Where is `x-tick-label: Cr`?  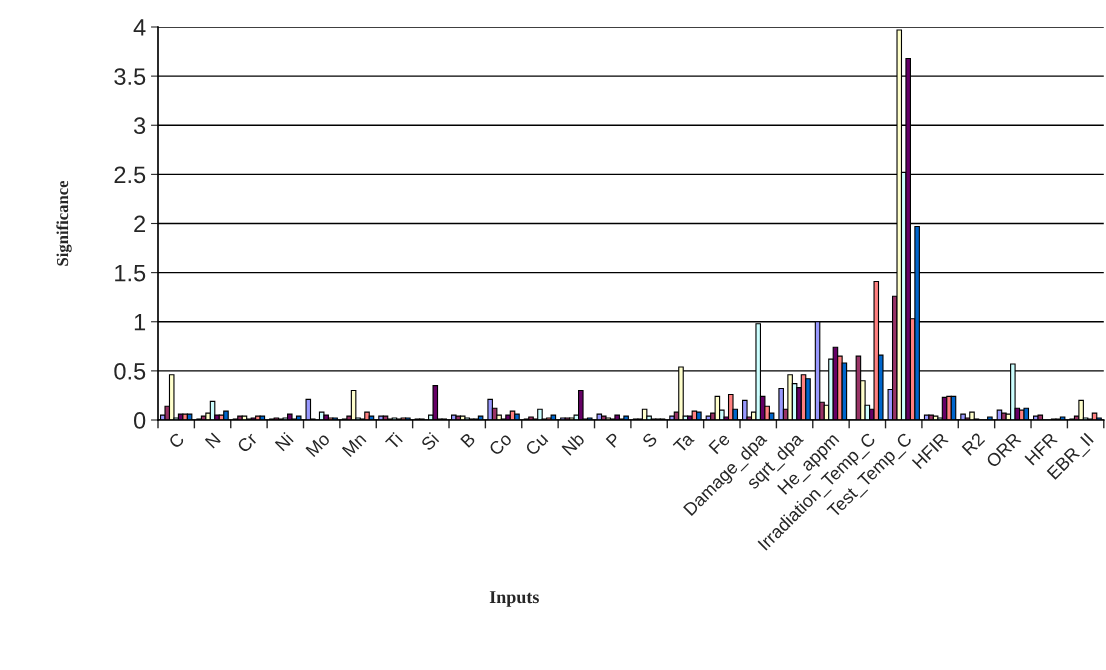 x-tick-label: Cr is located at coordinates (247, 442).